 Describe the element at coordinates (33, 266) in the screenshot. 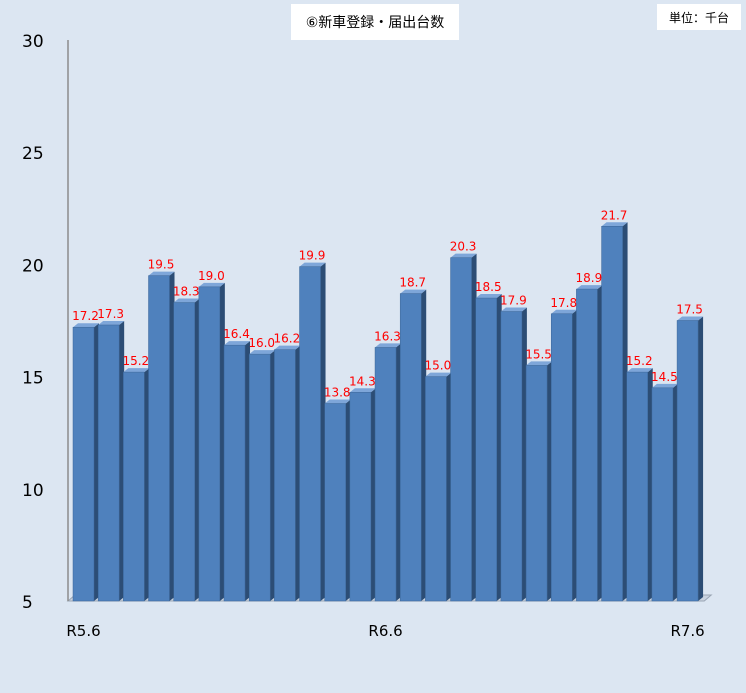

I see `y-tick-label: 20` at that location.